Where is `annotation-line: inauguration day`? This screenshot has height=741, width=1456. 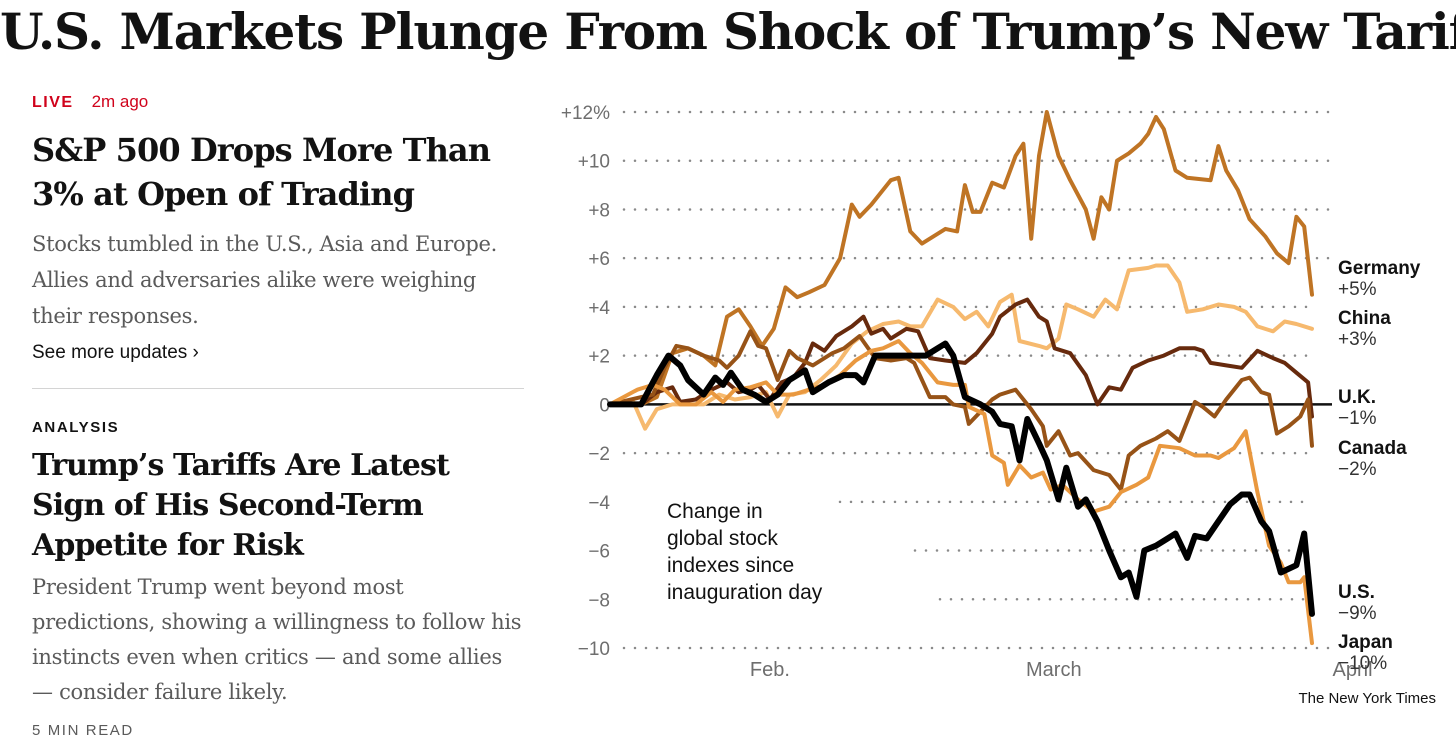
annotation-line: inauguration day is located at coordinates (745, 592).